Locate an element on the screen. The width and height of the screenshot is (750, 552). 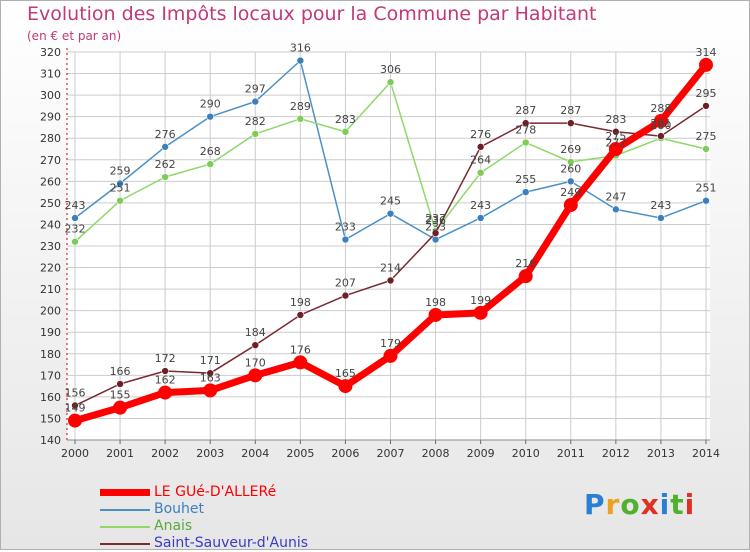
data-label: 282 is located at coordinates (255, 121).